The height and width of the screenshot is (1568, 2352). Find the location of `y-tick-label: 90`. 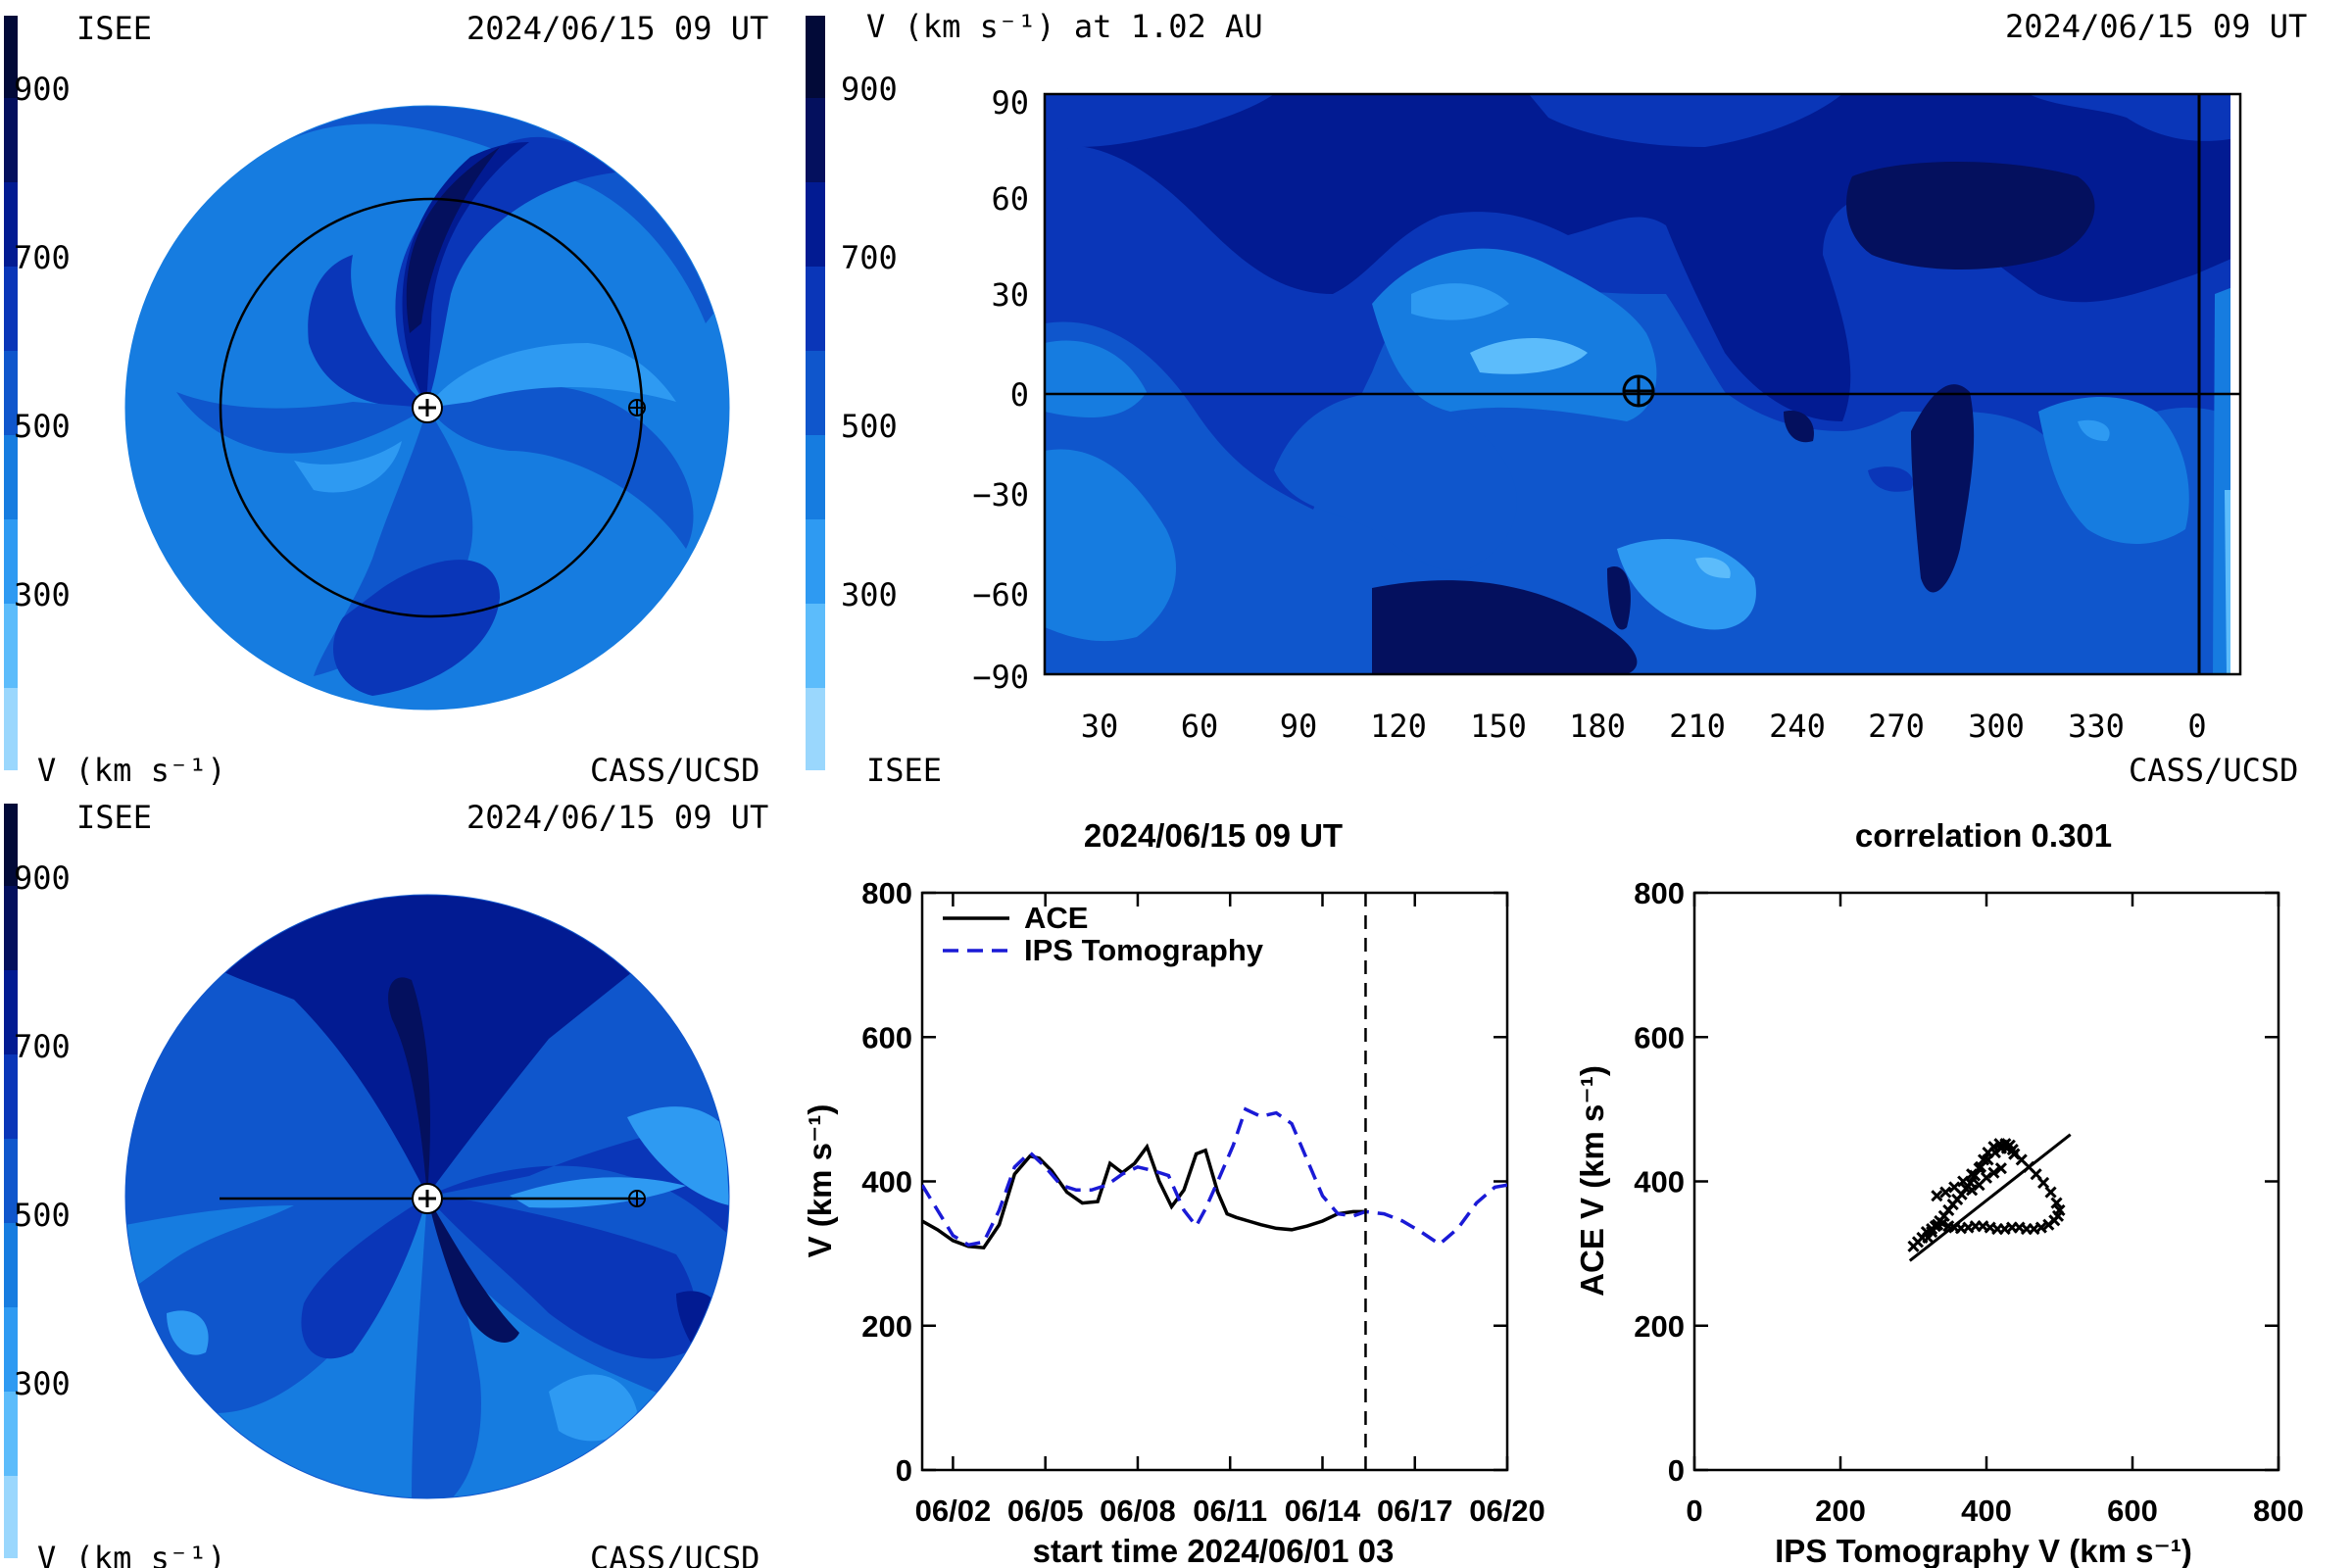

y-tick-label: 90 is located at coordinates (1010, 103).